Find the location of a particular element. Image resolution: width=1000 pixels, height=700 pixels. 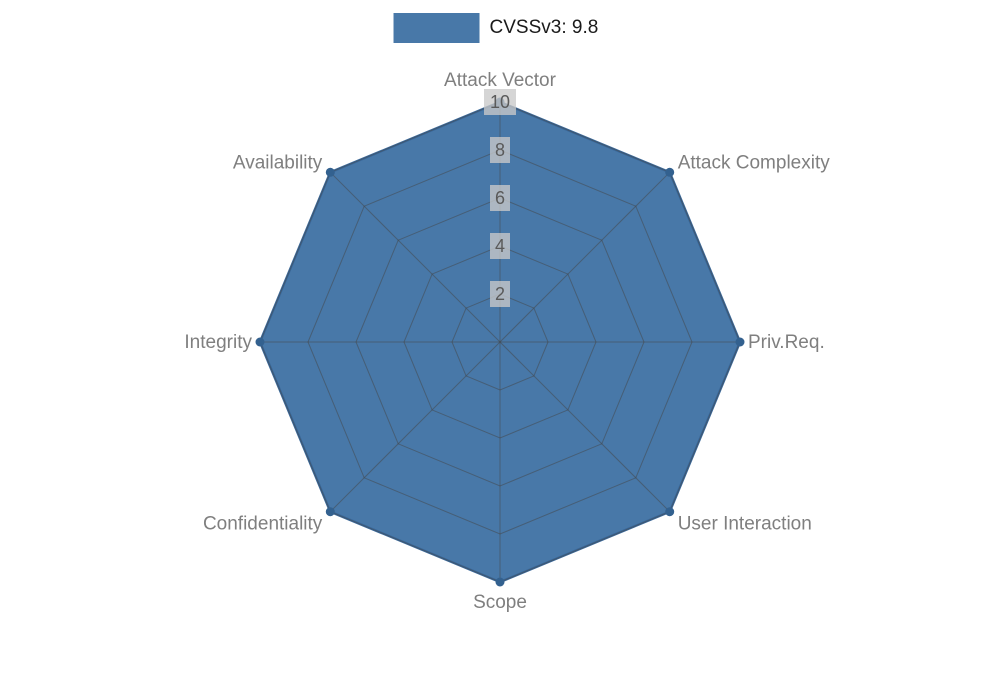

legend-swatch is located at coordinates (436, 28).